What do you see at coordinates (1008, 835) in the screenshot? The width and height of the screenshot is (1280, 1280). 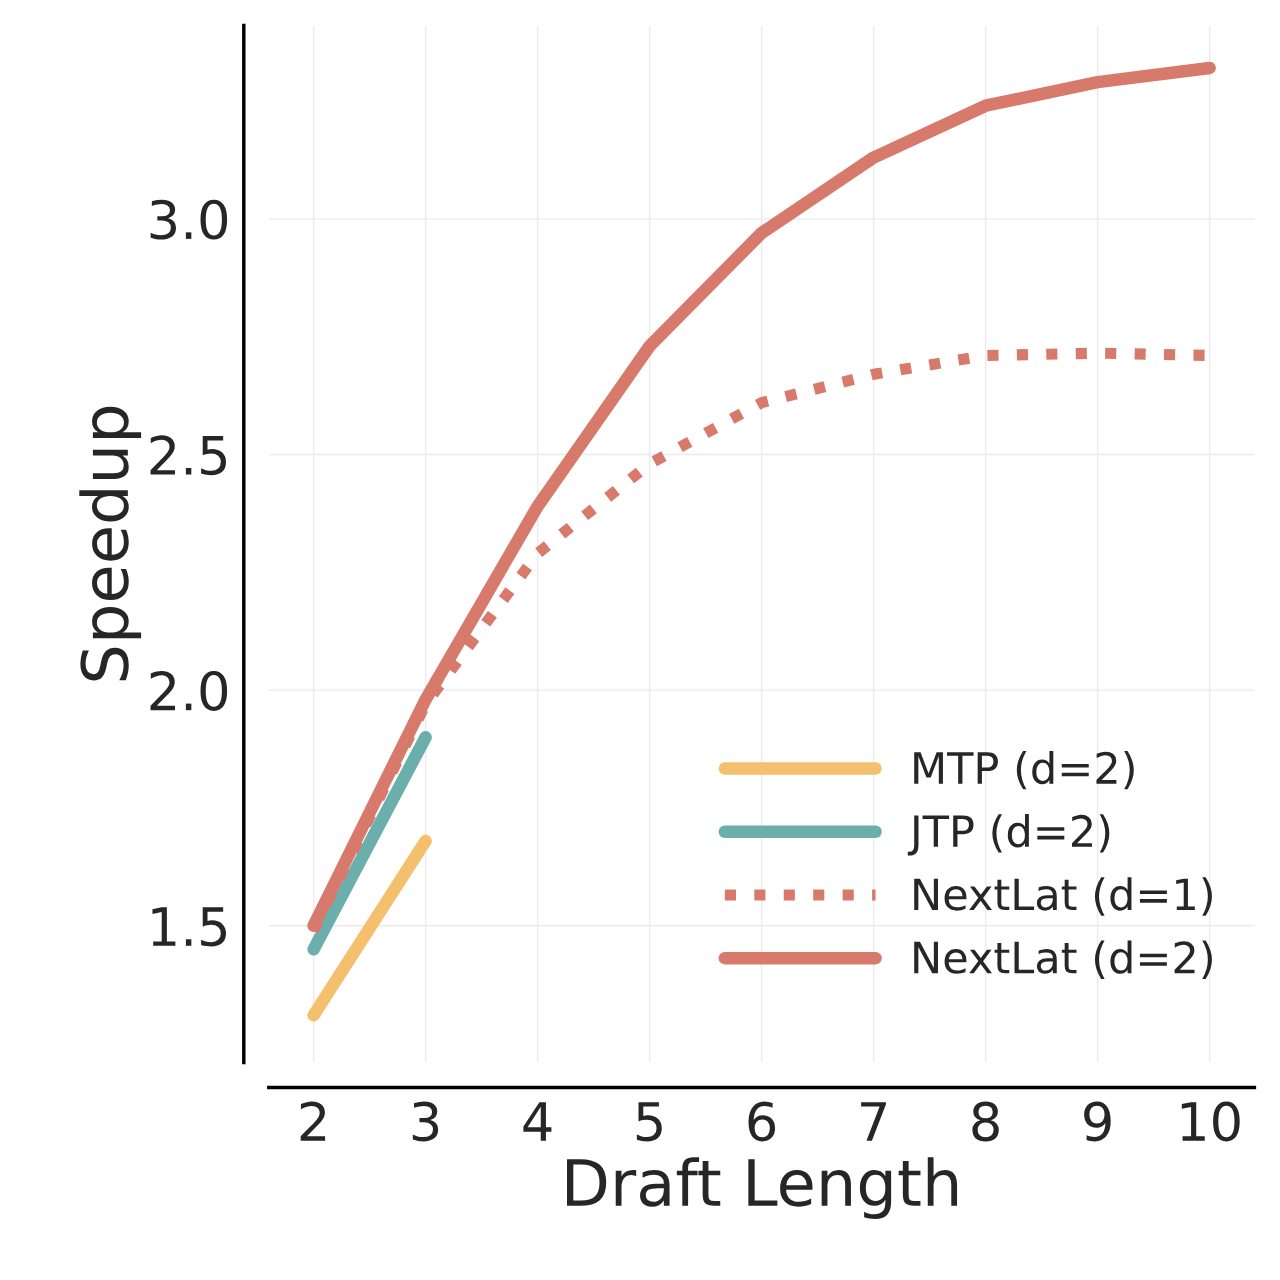 I see `legend-label: JTP (d=2)` at bounding box center [1008, 835].